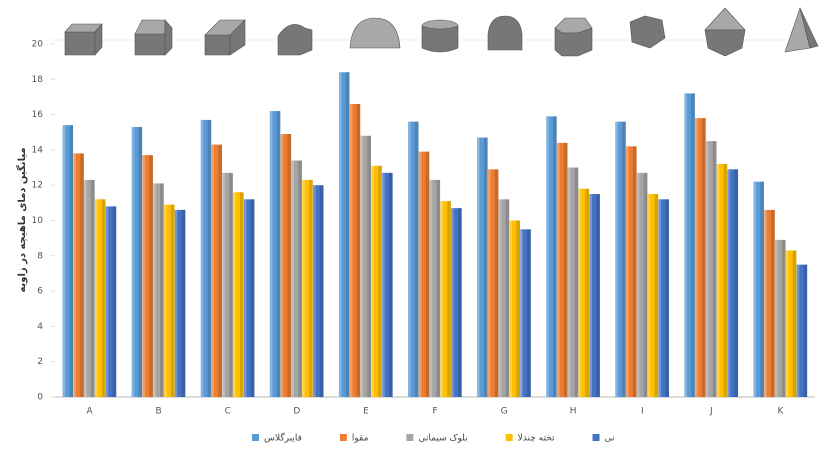 The image size is (826, 452). I want to click on x-tick-label: A, so click(89, 412).